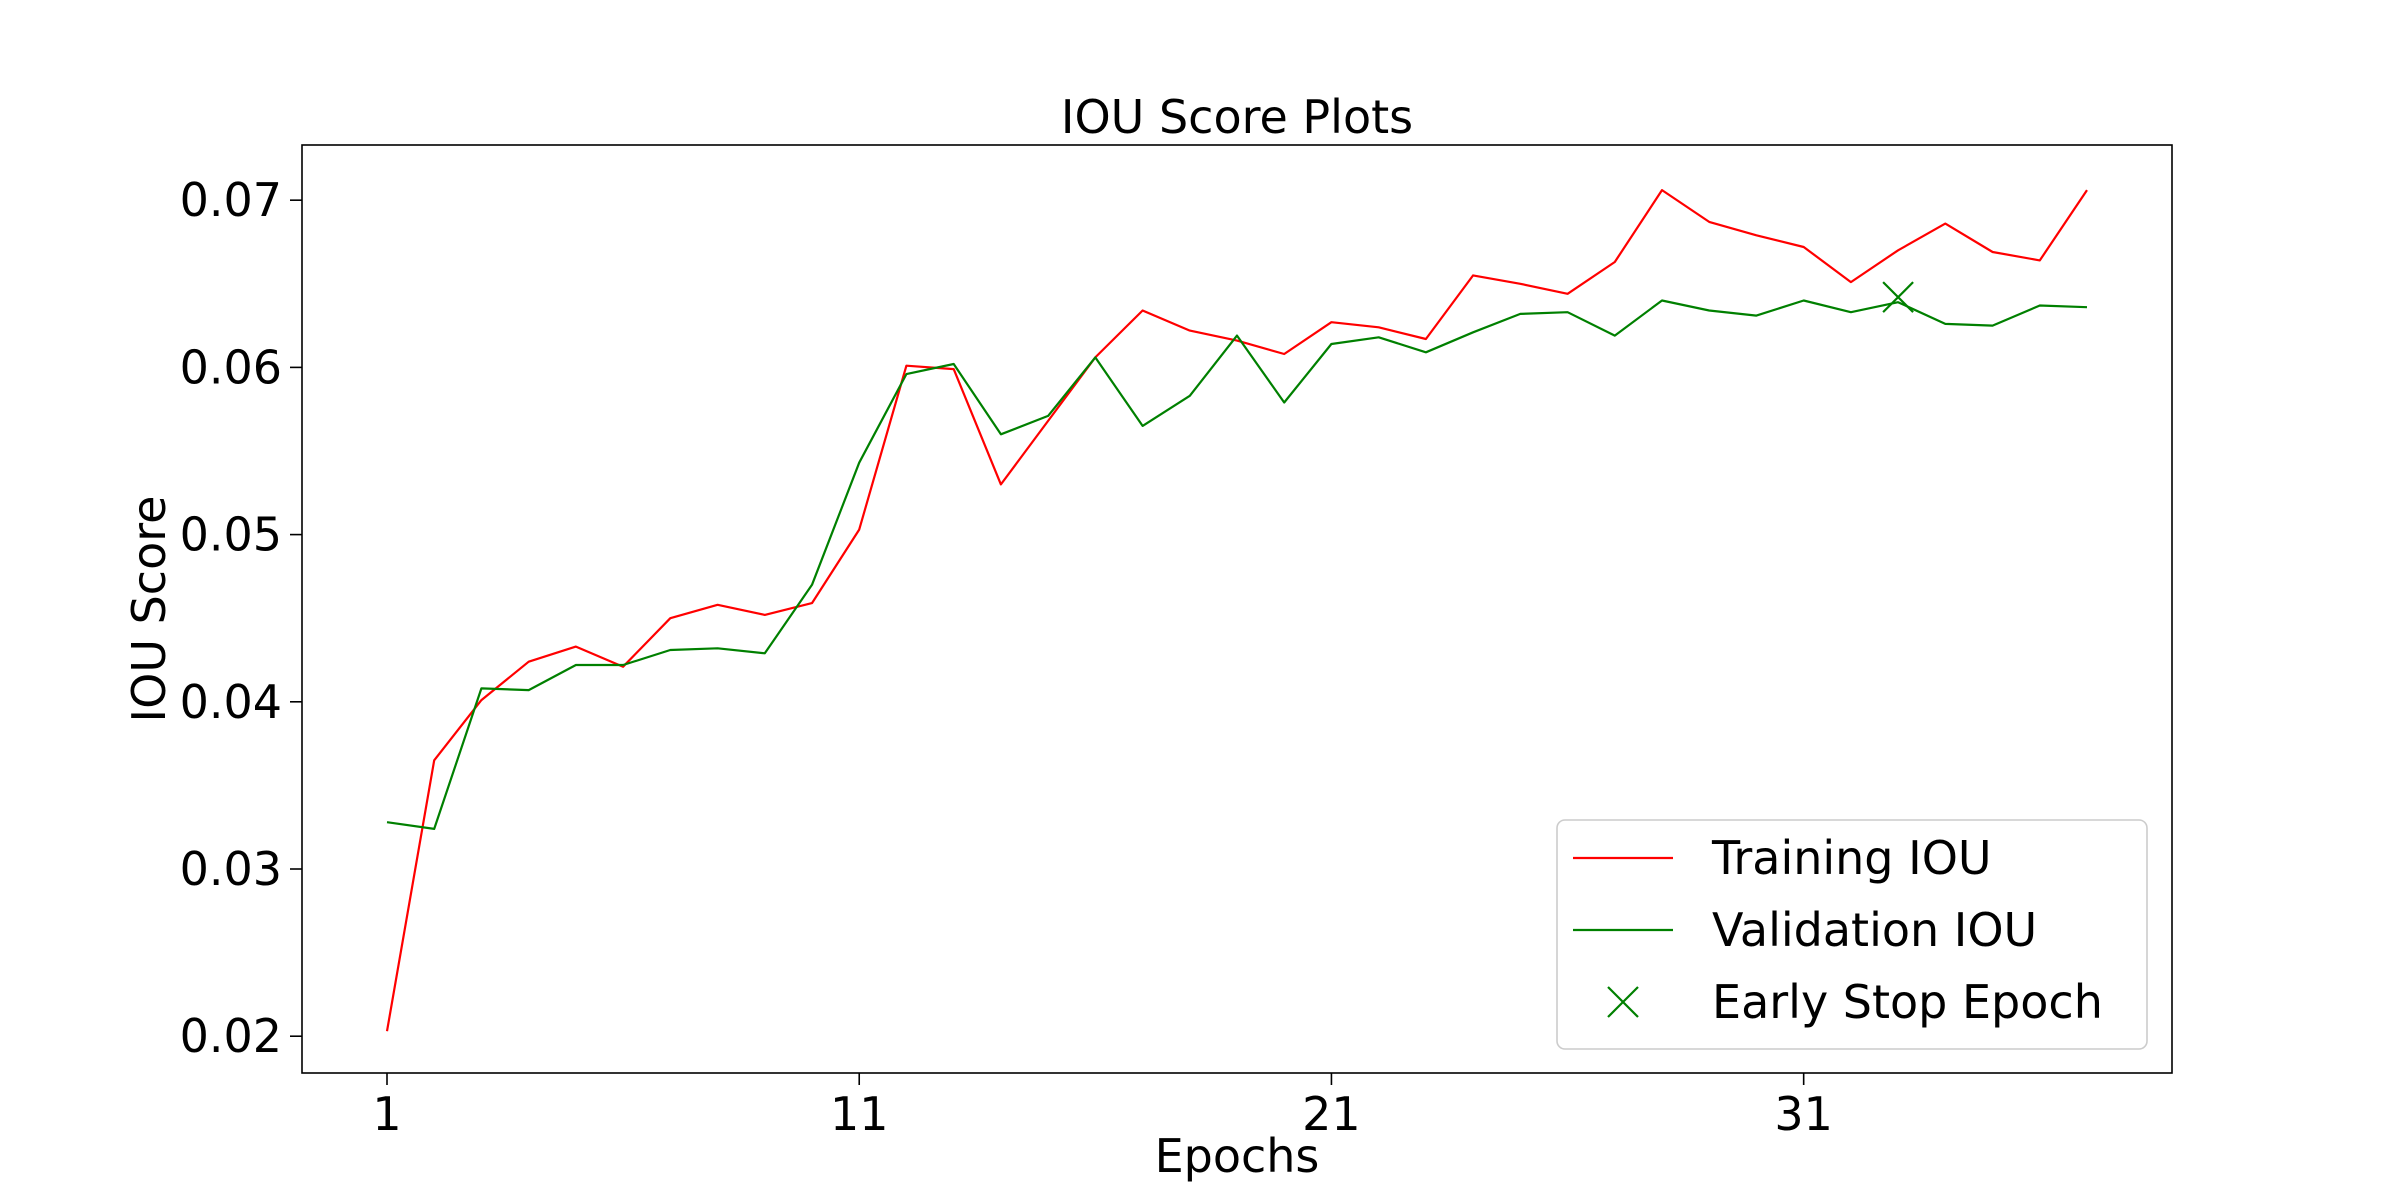 Image resolution: width=2400 pixels, height=1200 pixels. I want to click on x-tick-label: 21, so click(1331, 1114).